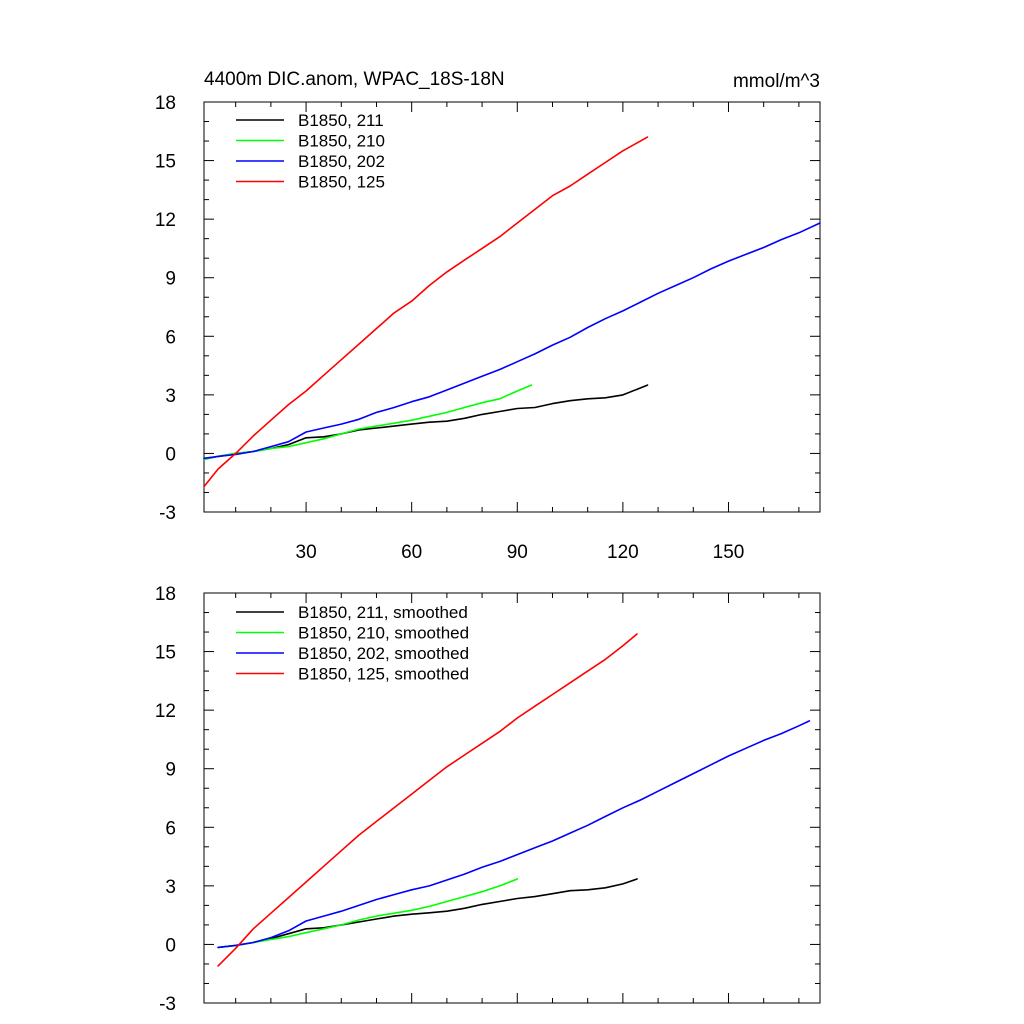 The image size is (1024, 1024). Describe the element at coordinates (729, 552) in the screenshot. I see `x-tick-label: 150` at that location.